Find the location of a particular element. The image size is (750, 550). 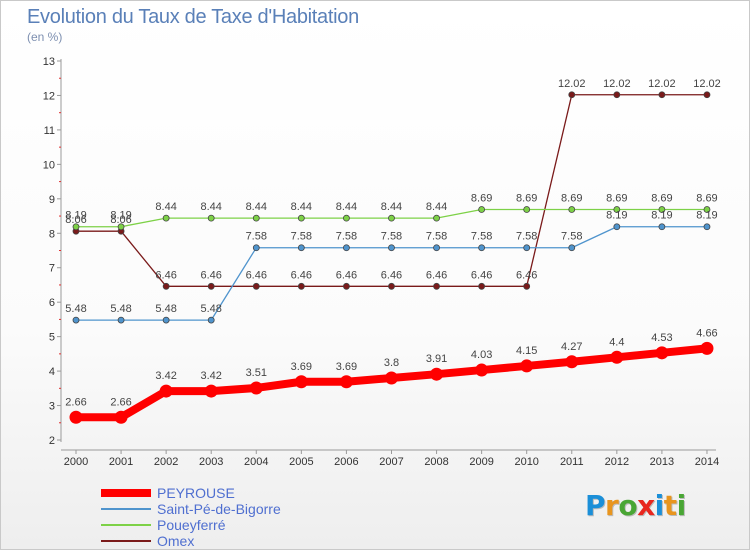

y-tick-label: 13 is located at coordinates (49, 62).